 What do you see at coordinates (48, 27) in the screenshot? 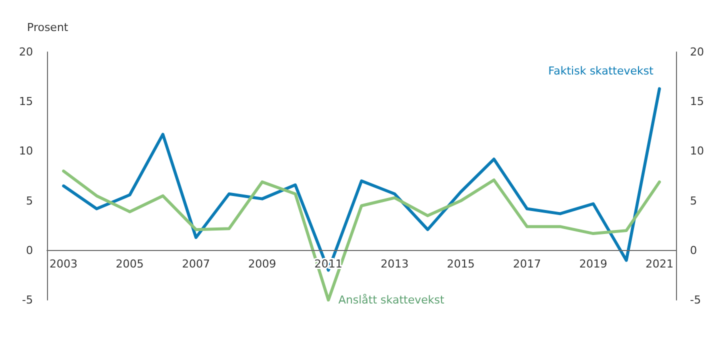
I see `y-axis-title: Prosent` at bounding box center [48, 27].